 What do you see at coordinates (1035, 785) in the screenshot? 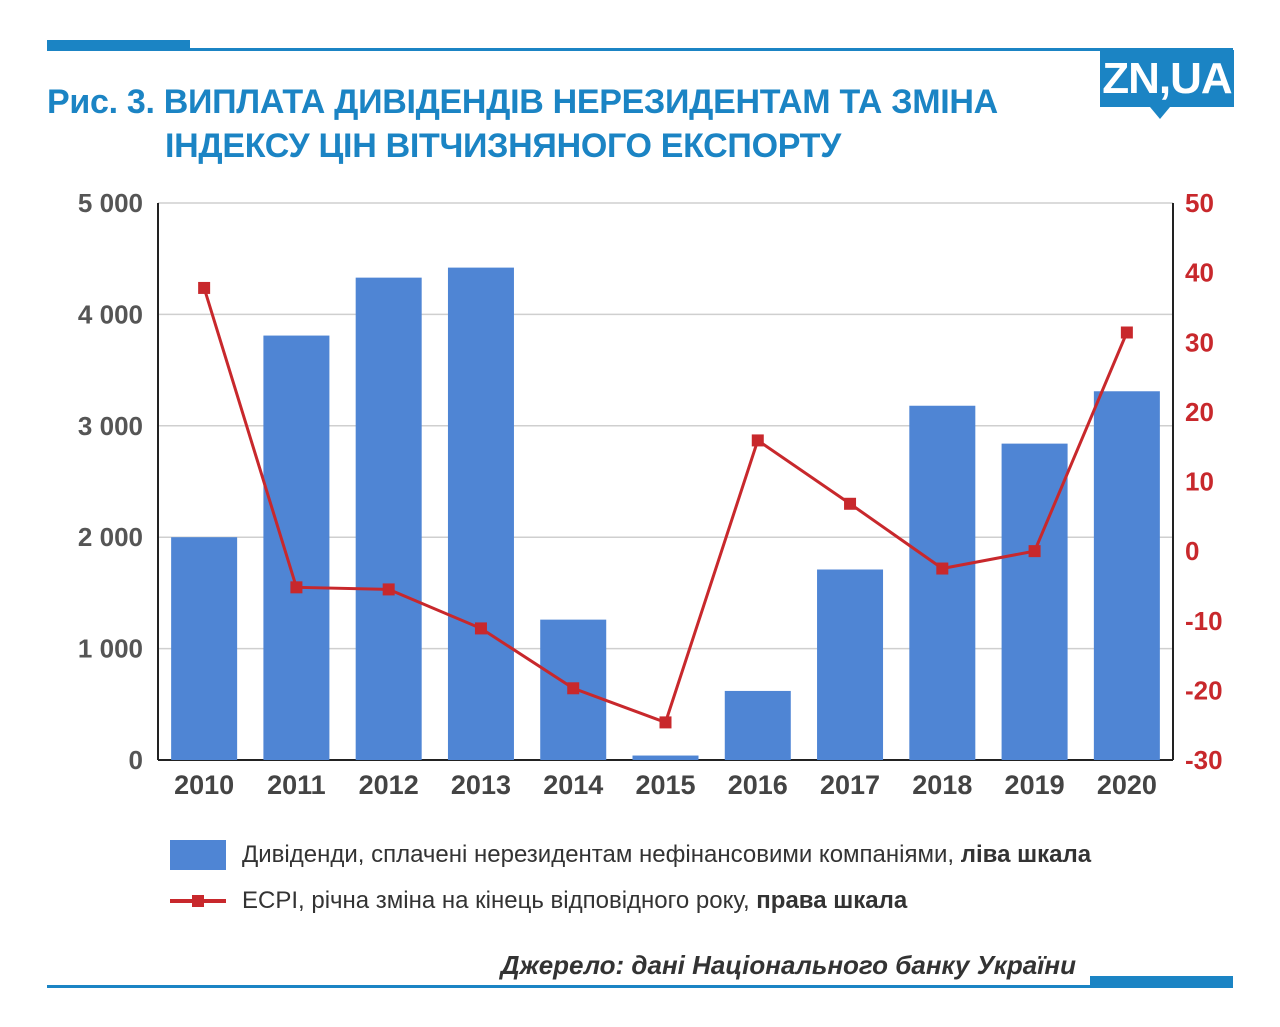
I see `x-tick-label: 2019` at bounding box center [1035, 785].